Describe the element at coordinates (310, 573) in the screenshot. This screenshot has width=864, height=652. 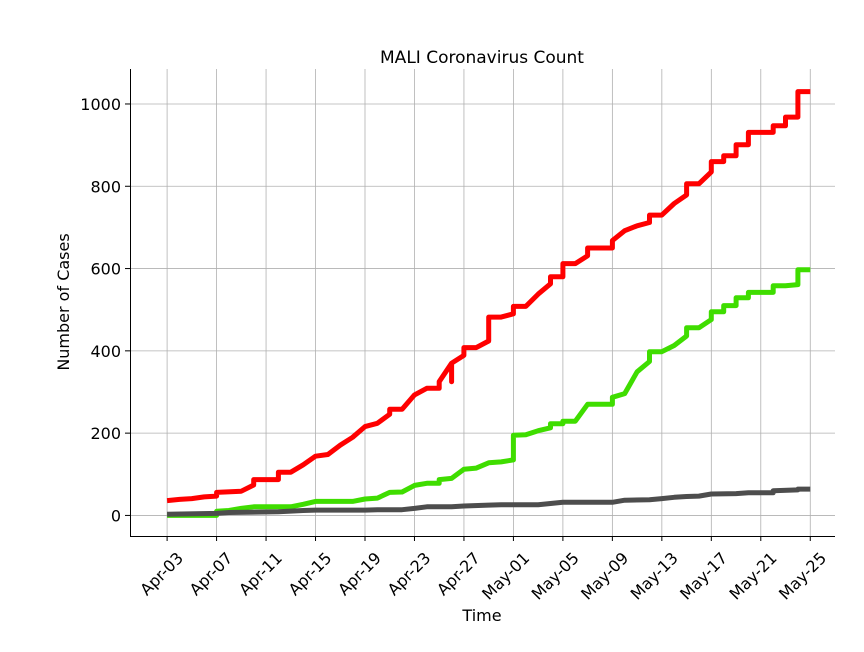
I see `x-tick-label: Apr-15` at that location.